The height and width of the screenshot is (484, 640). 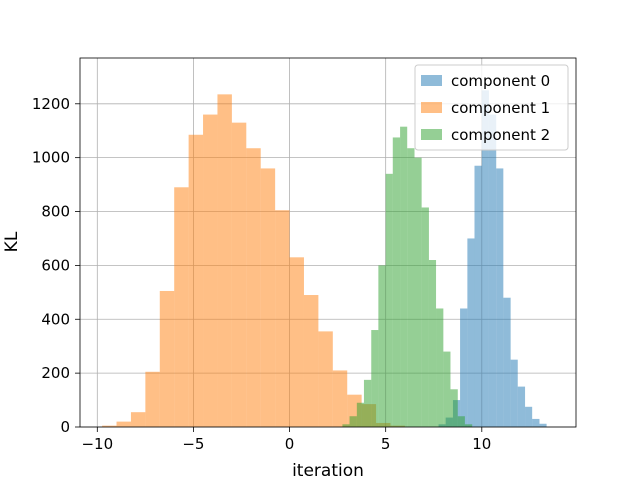 I want to click on y-axis-label: KL, so click(x=12, y=241).